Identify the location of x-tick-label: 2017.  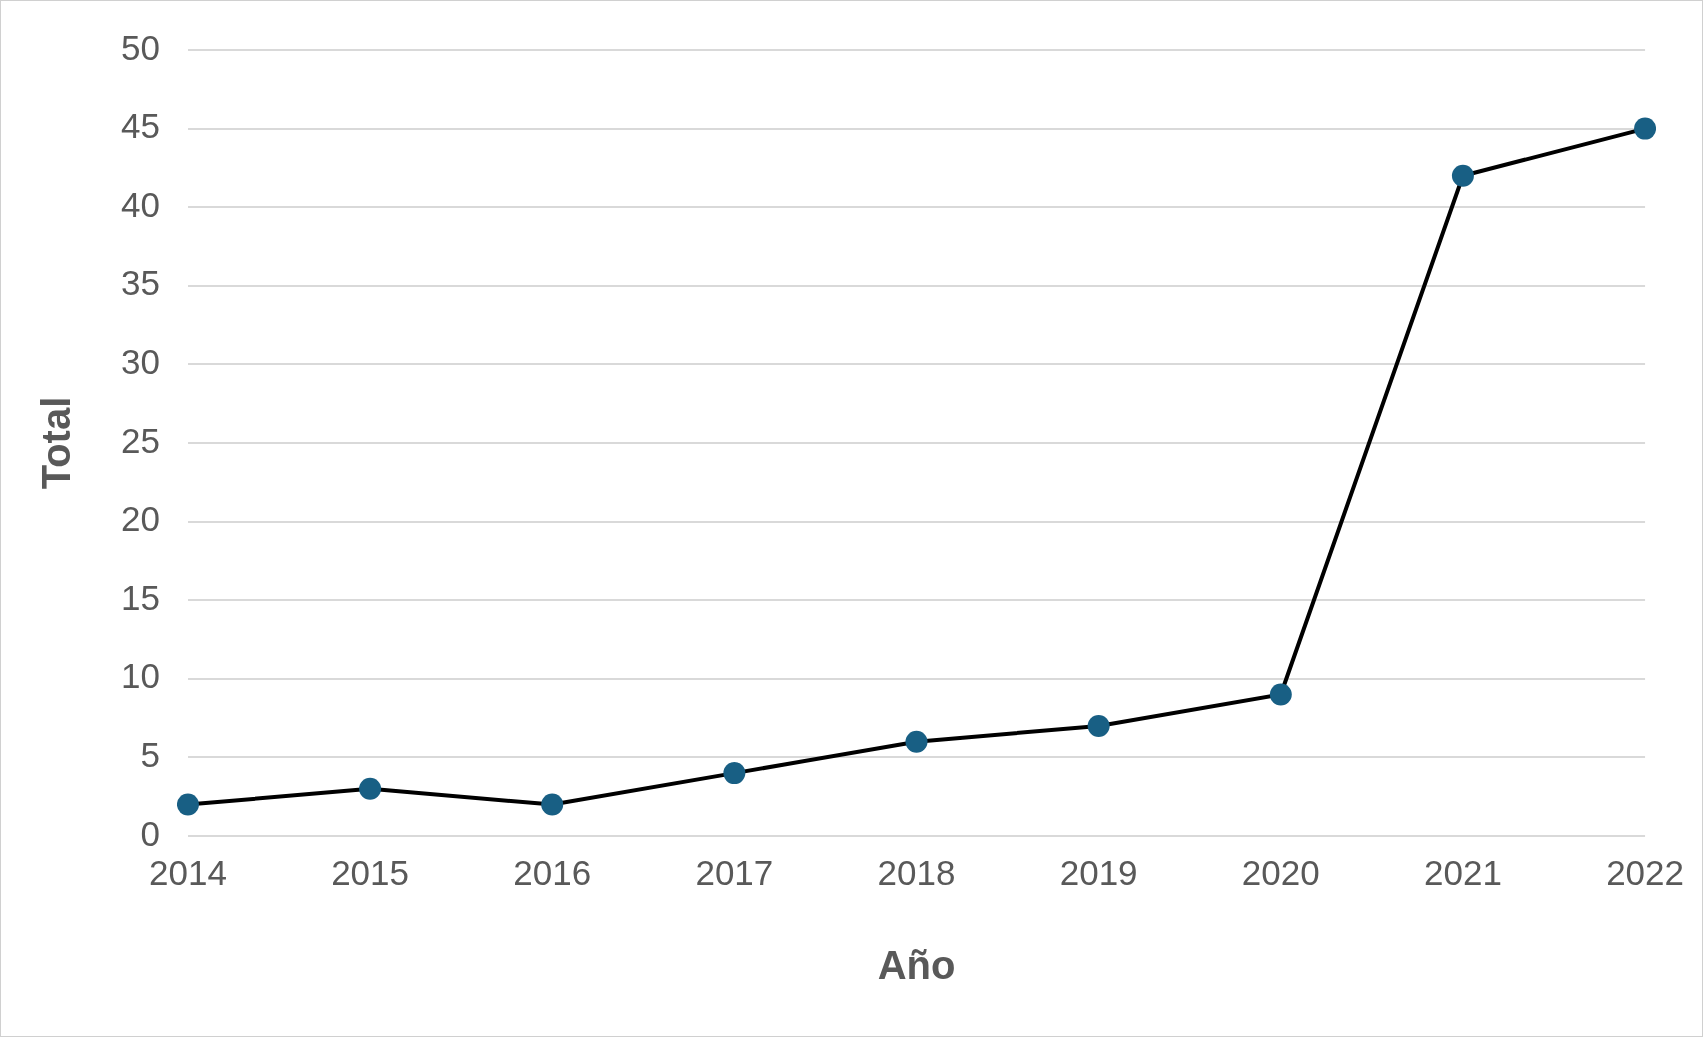
(734, 872).